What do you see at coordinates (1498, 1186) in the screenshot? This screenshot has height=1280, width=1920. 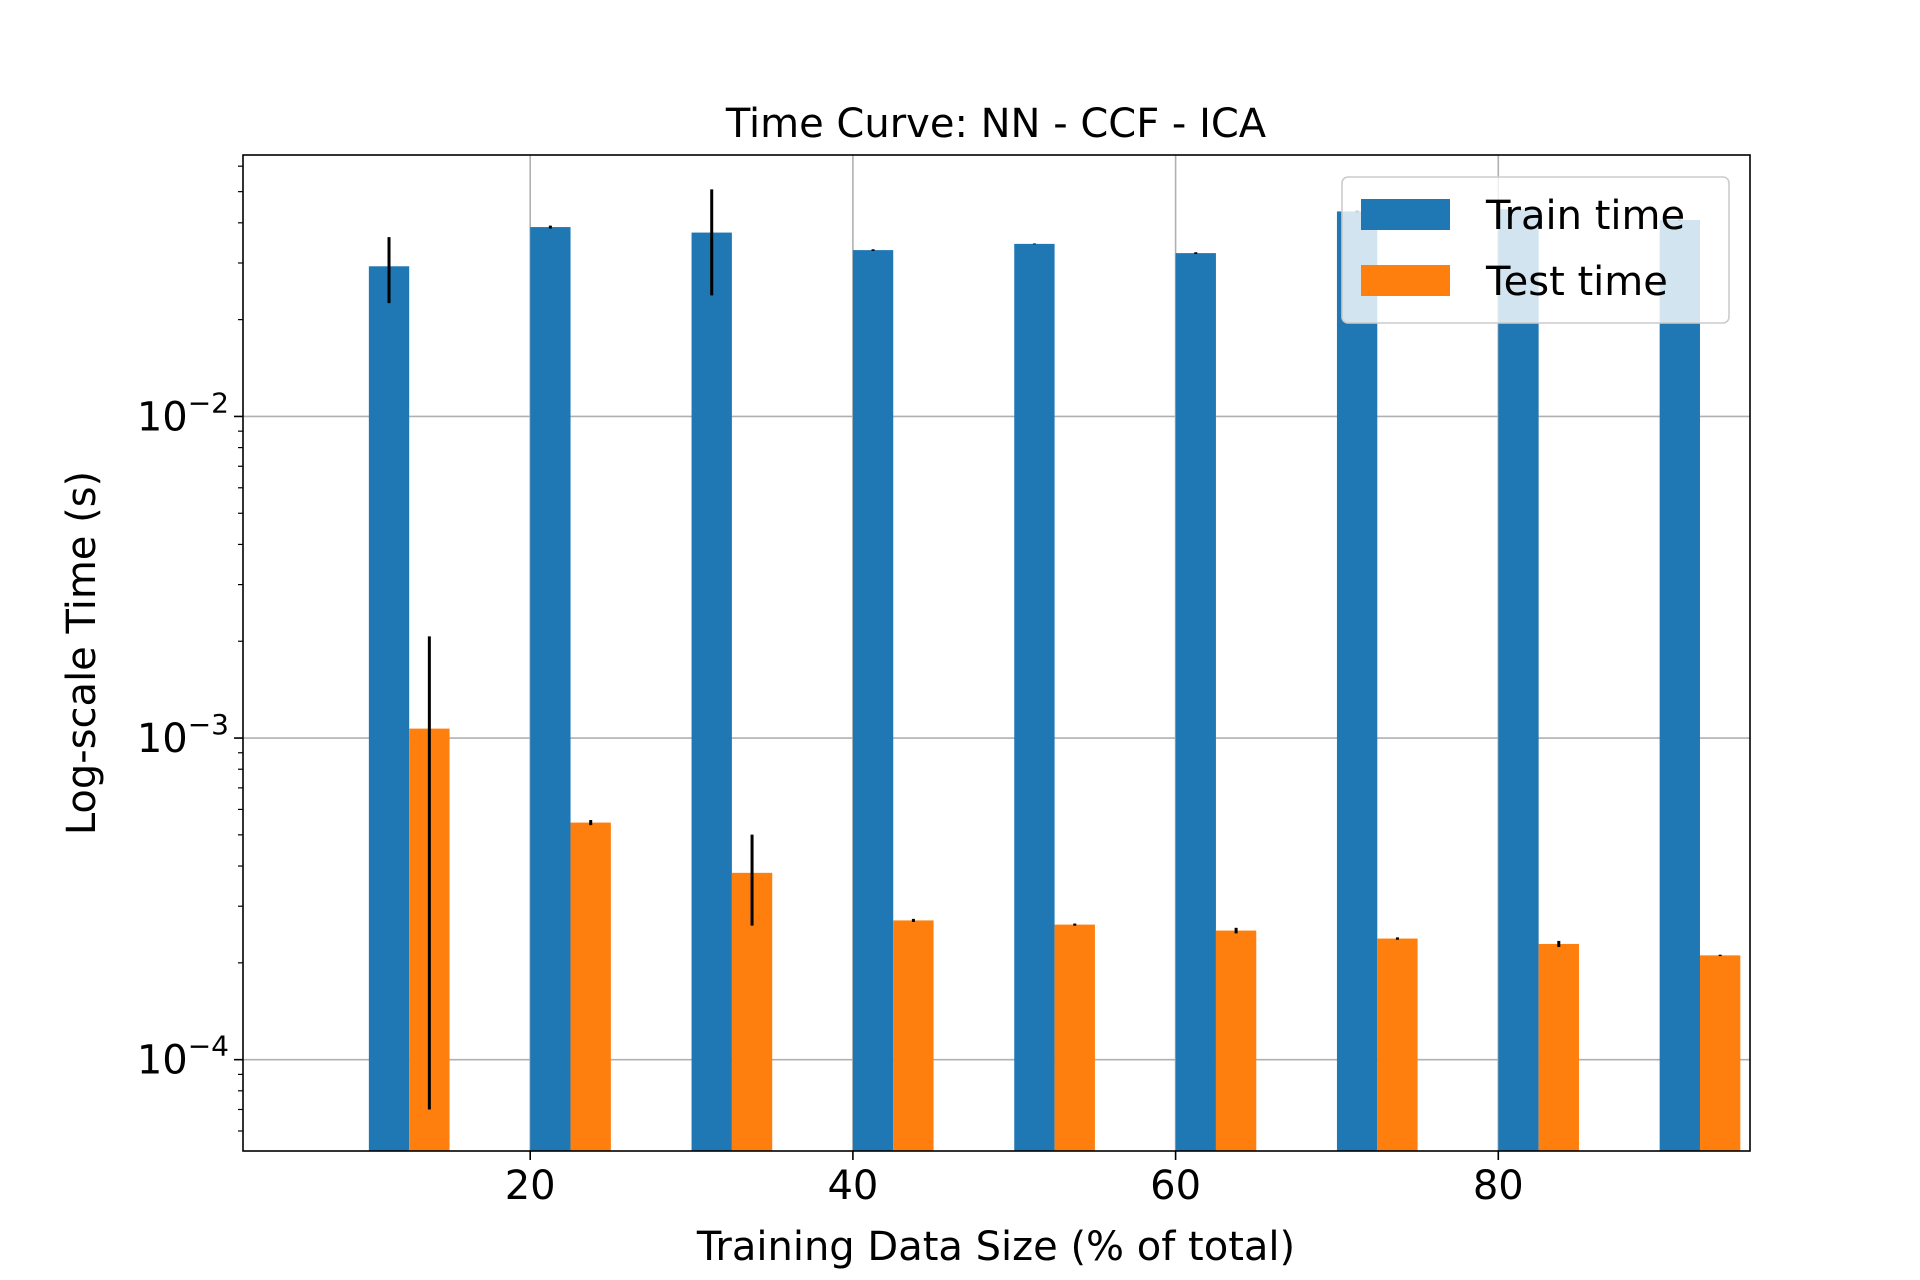 I see `x-tick-label: 80` at bounding box center [1498, 1186].